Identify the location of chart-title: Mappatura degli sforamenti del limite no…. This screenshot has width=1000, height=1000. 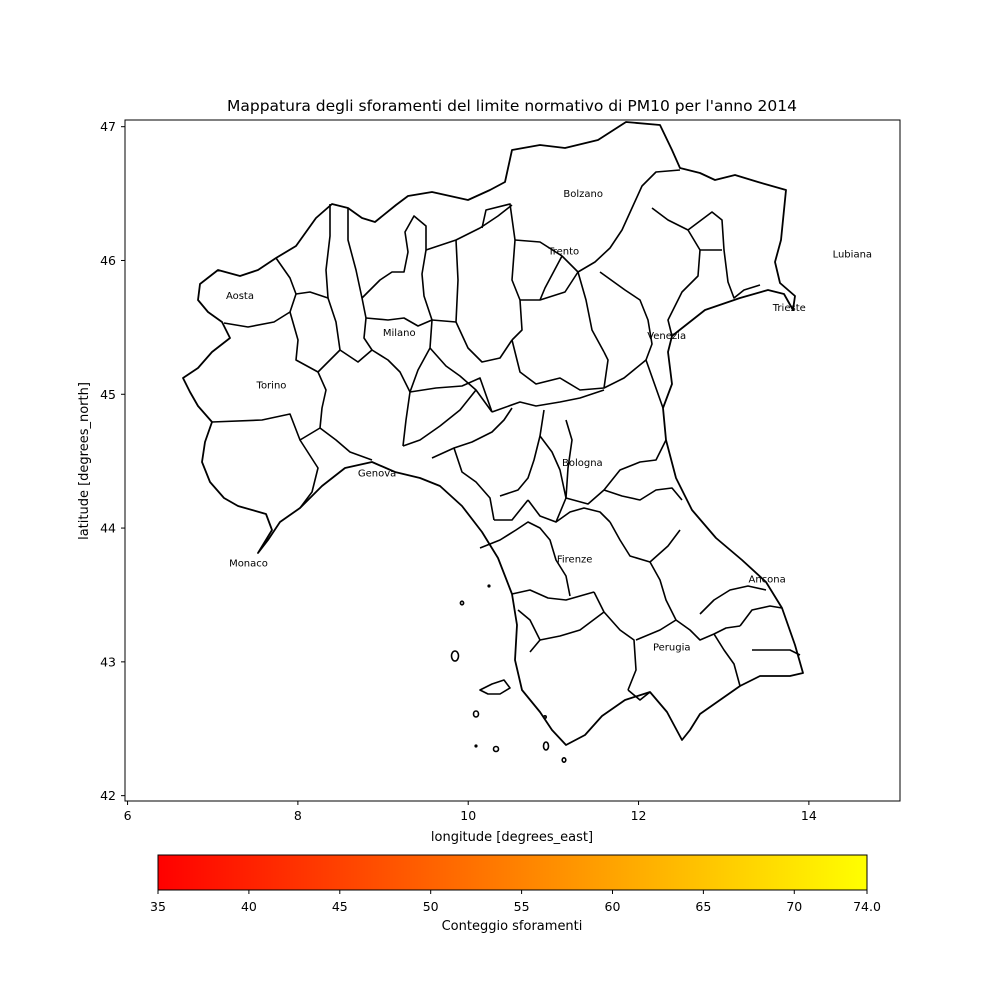
(512, 106).